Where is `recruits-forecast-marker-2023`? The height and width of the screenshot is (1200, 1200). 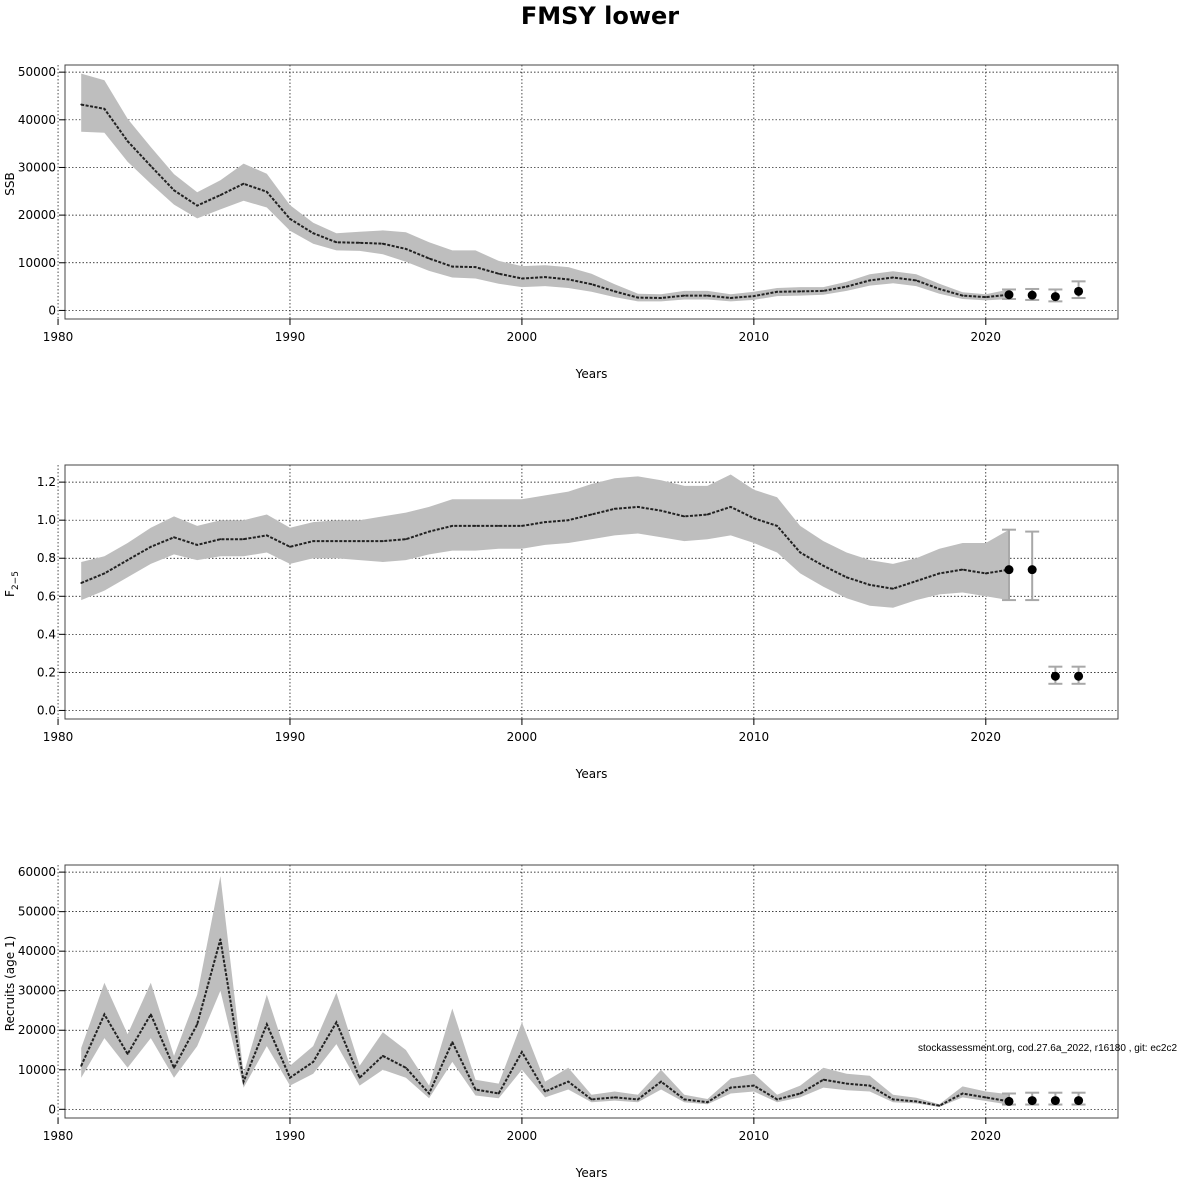 recruits-forecast-marker-2023 is located at coordinates (1055, 1101).